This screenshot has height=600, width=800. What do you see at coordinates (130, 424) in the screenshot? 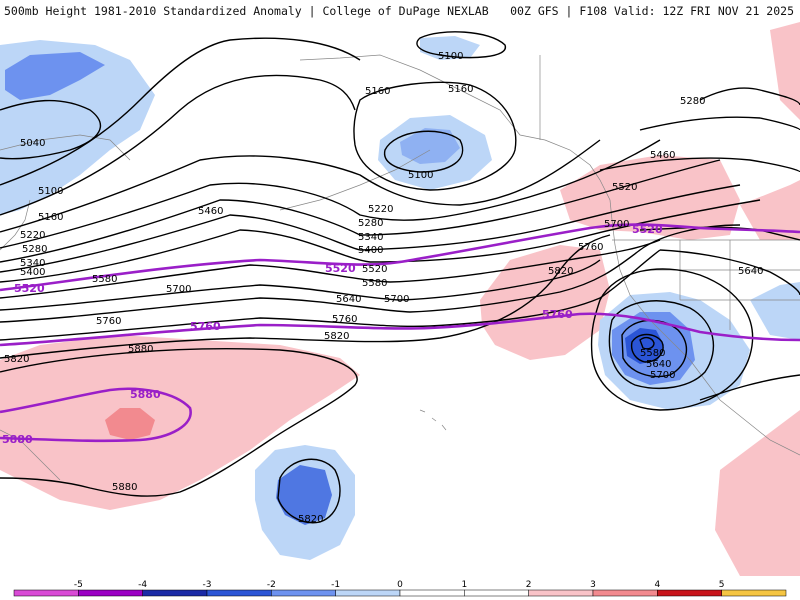
I see `strong-positive-anomaly-area` at bounding box center [130, 424].